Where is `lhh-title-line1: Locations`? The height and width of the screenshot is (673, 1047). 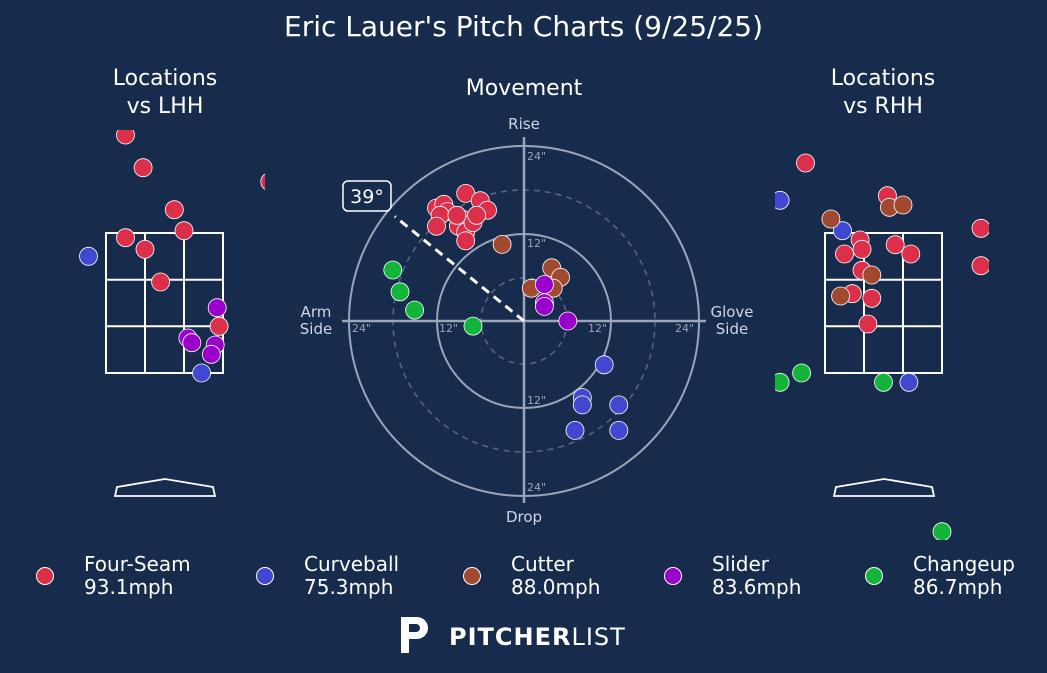 lhh-title-line1: Locations is located at coordinates (165, 78).